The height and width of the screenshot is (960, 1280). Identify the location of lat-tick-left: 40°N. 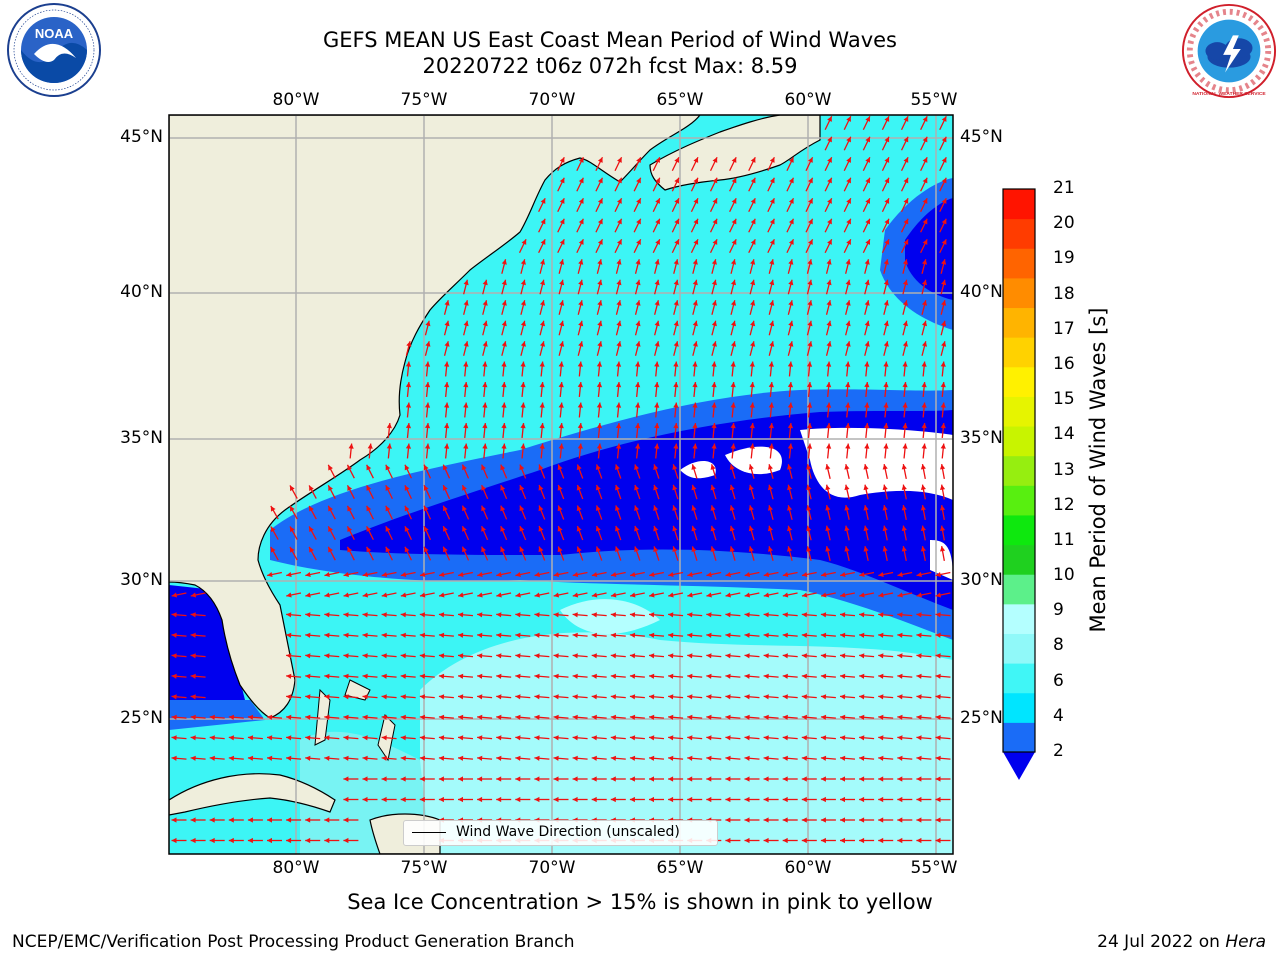
(131, 292).